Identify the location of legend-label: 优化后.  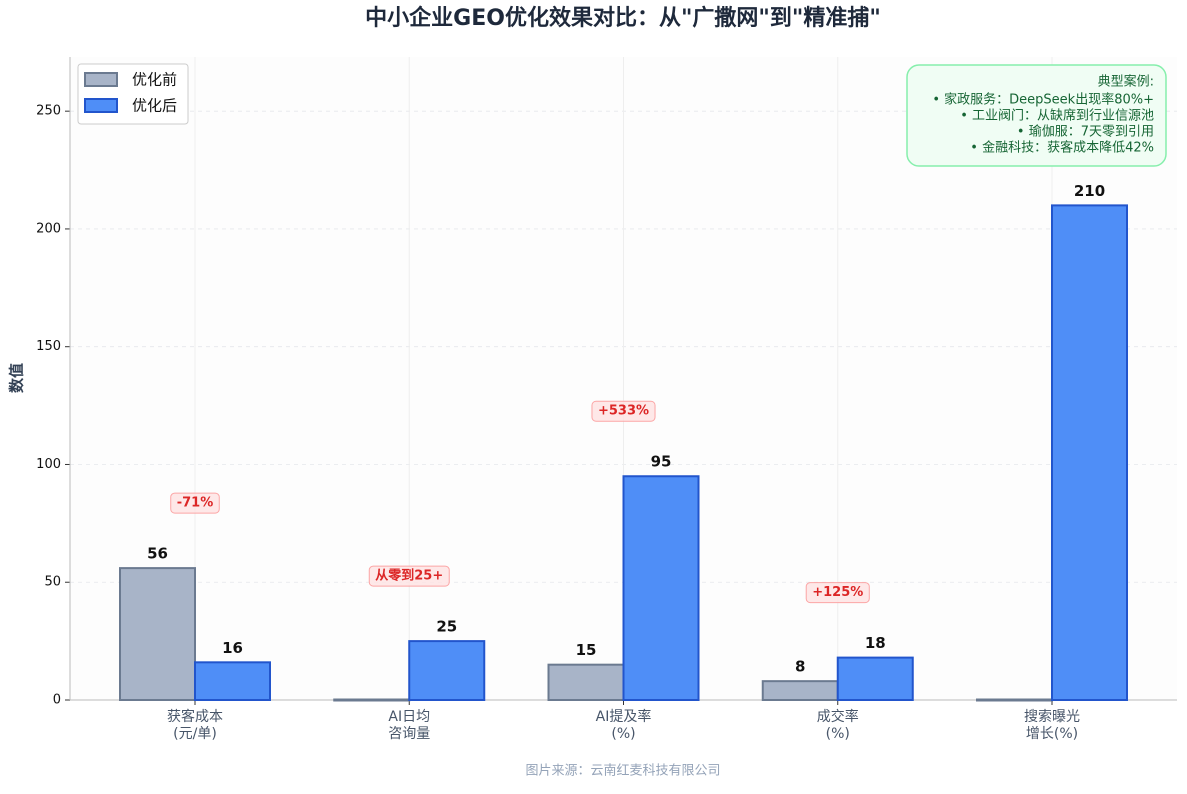
(154, 106).